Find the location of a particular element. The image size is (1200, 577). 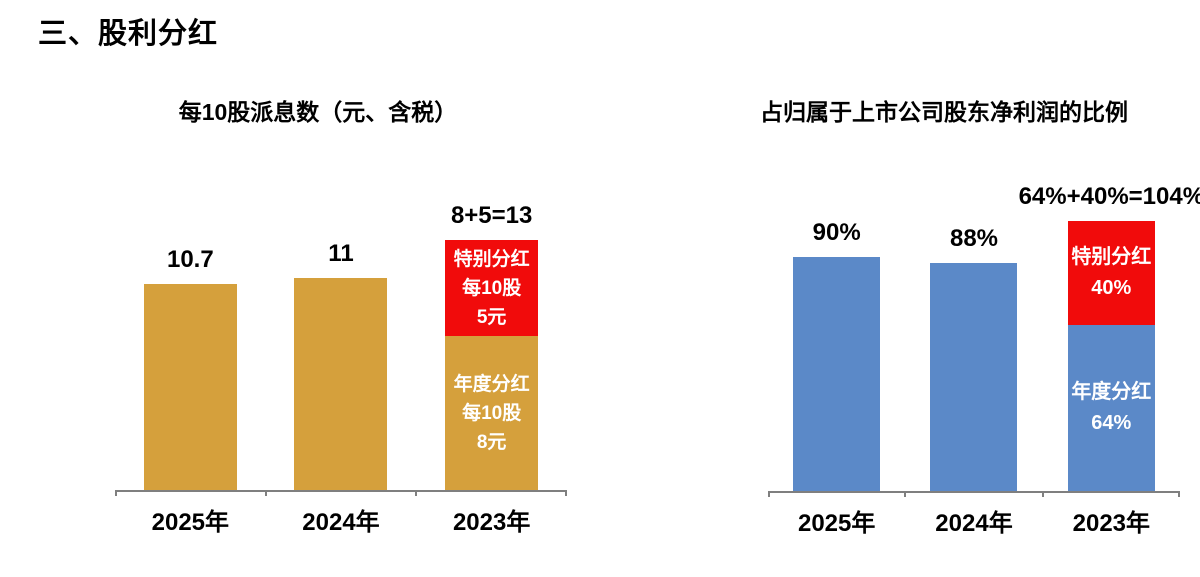

bar-column: 88% is located at coordinates (973, 313).